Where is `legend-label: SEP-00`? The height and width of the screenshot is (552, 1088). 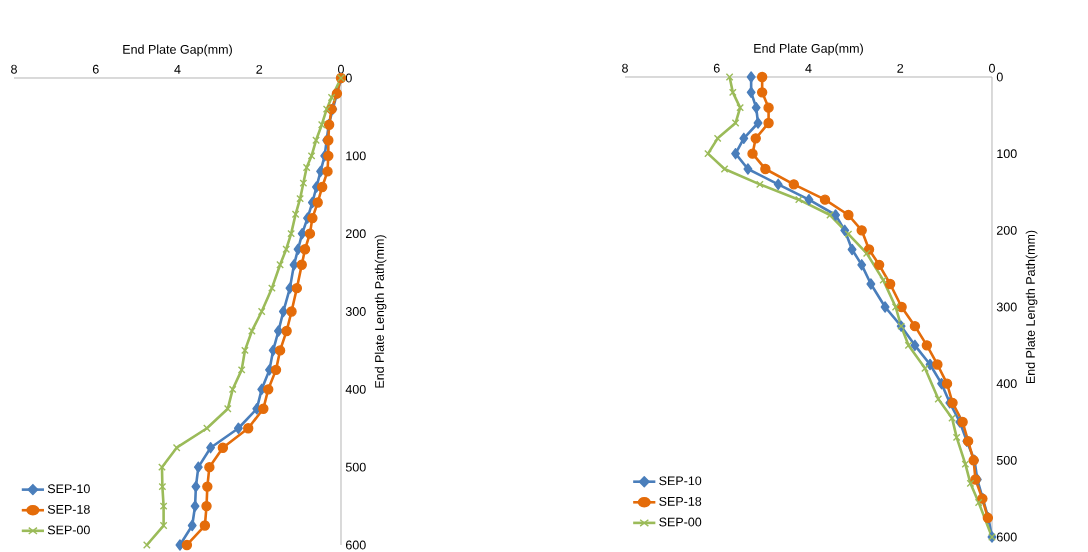 legend-label: SEP-00 is located at coordinates (68, 530).